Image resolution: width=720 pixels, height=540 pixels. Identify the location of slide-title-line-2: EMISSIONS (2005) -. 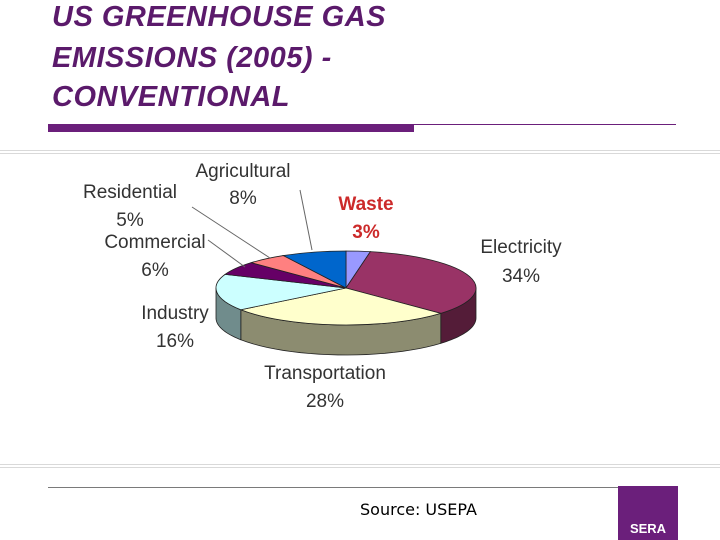
(192, 58).